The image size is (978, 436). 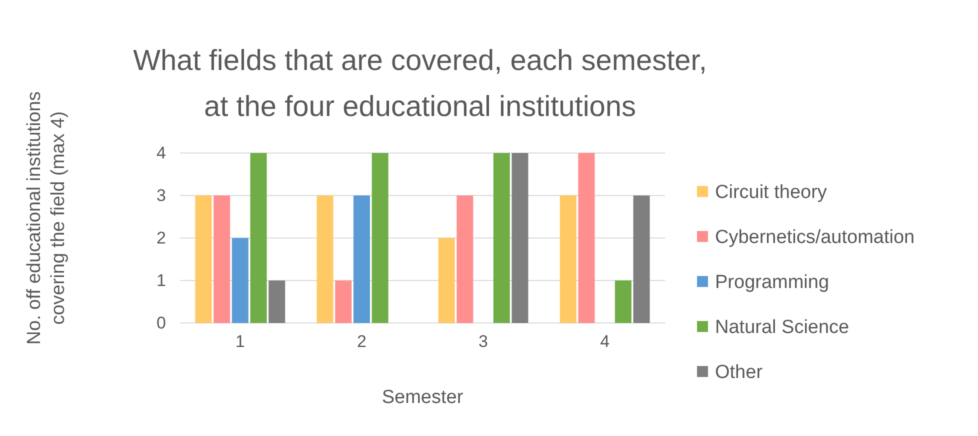 I want to click on x-tick-label: 3, so click(x=483, y=342).